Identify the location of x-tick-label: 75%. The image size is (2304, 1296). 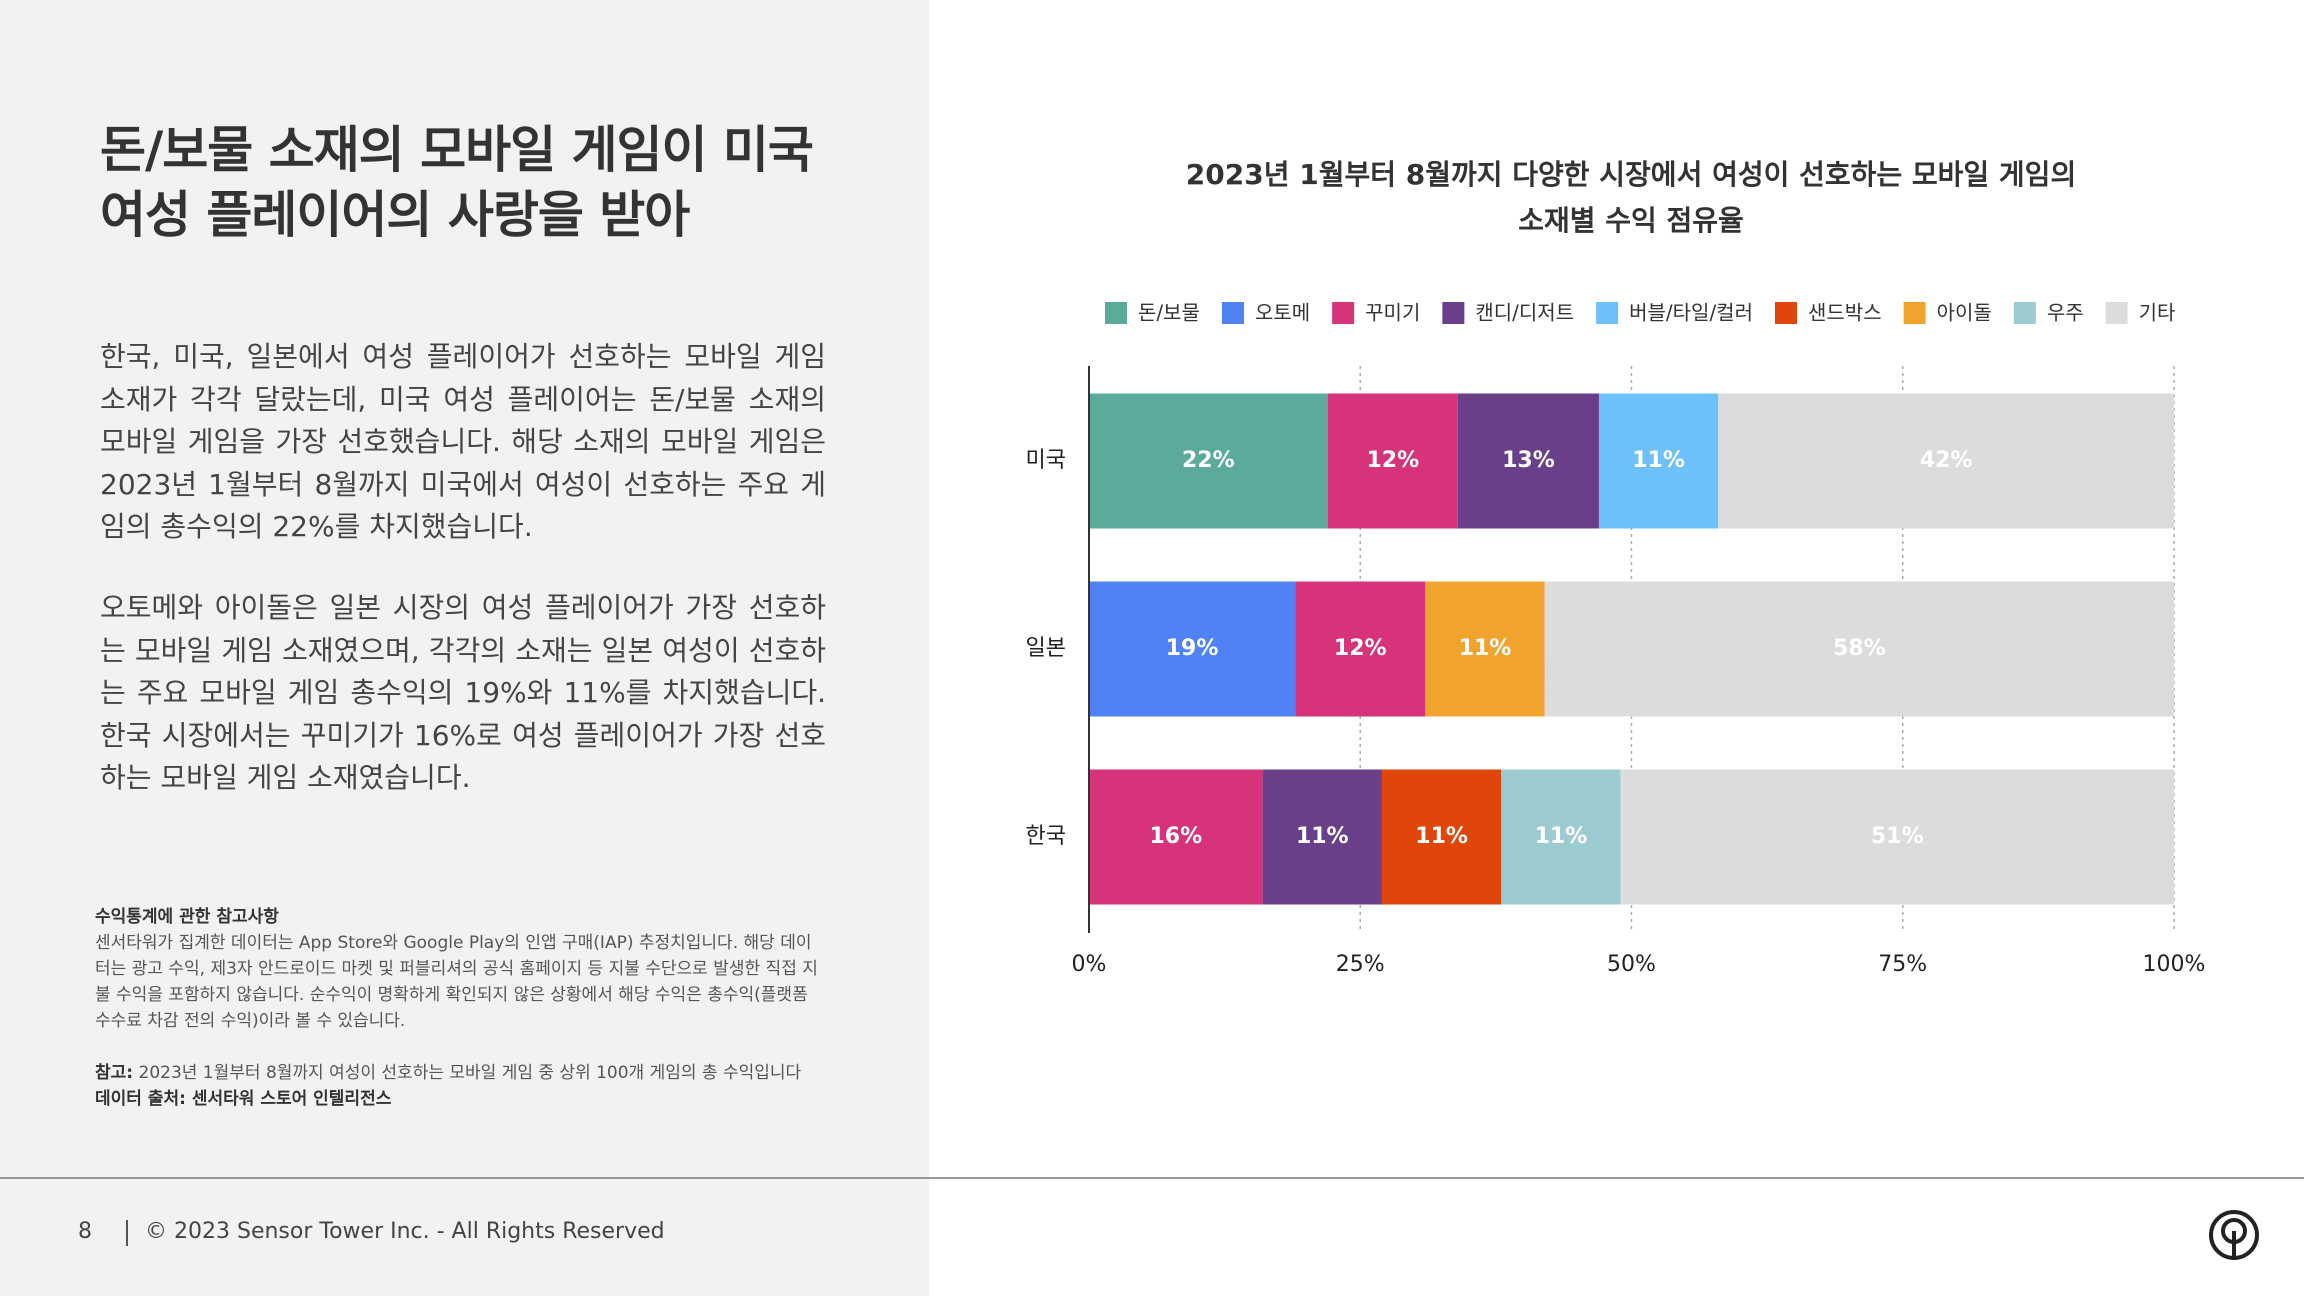
(1902, 964).